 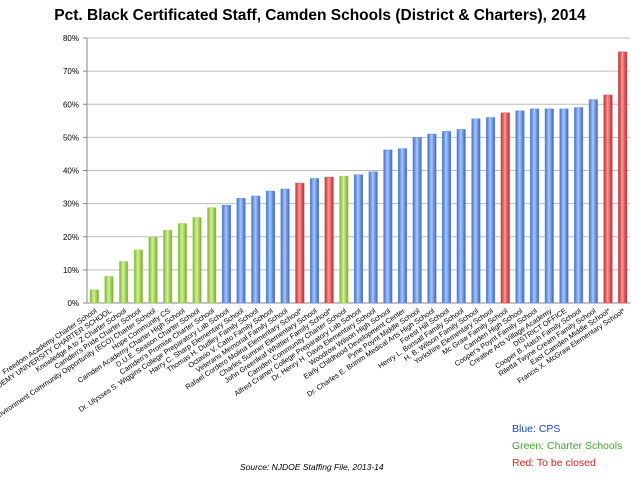 What do you see at coordinates (71, 270) in the screenshot?
I see `y-tick-label: 10%` at bounding box center [71, 270].